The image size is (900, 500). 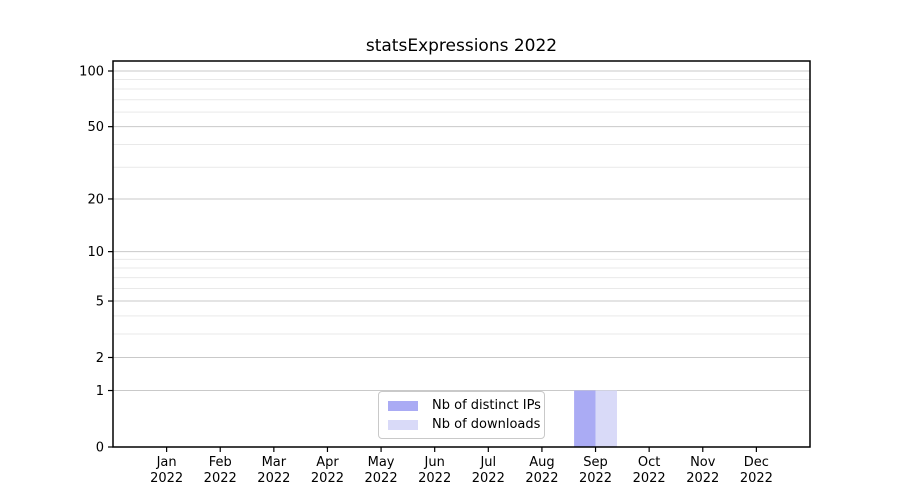 I want to click on chart-title: statsExpressions 2022, so click(x=461, y=46).